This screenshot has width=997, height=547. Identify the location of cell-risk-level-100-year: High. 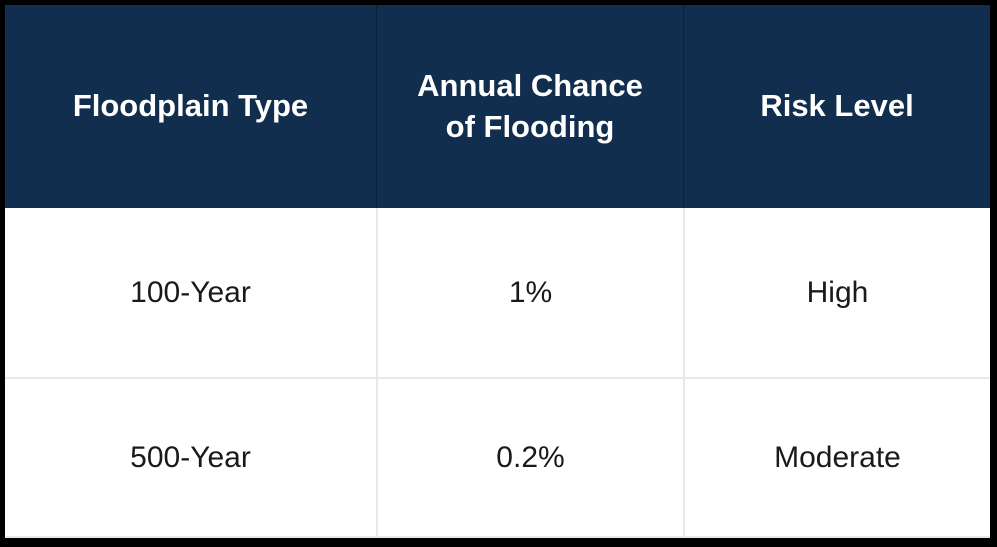
(836, 292).